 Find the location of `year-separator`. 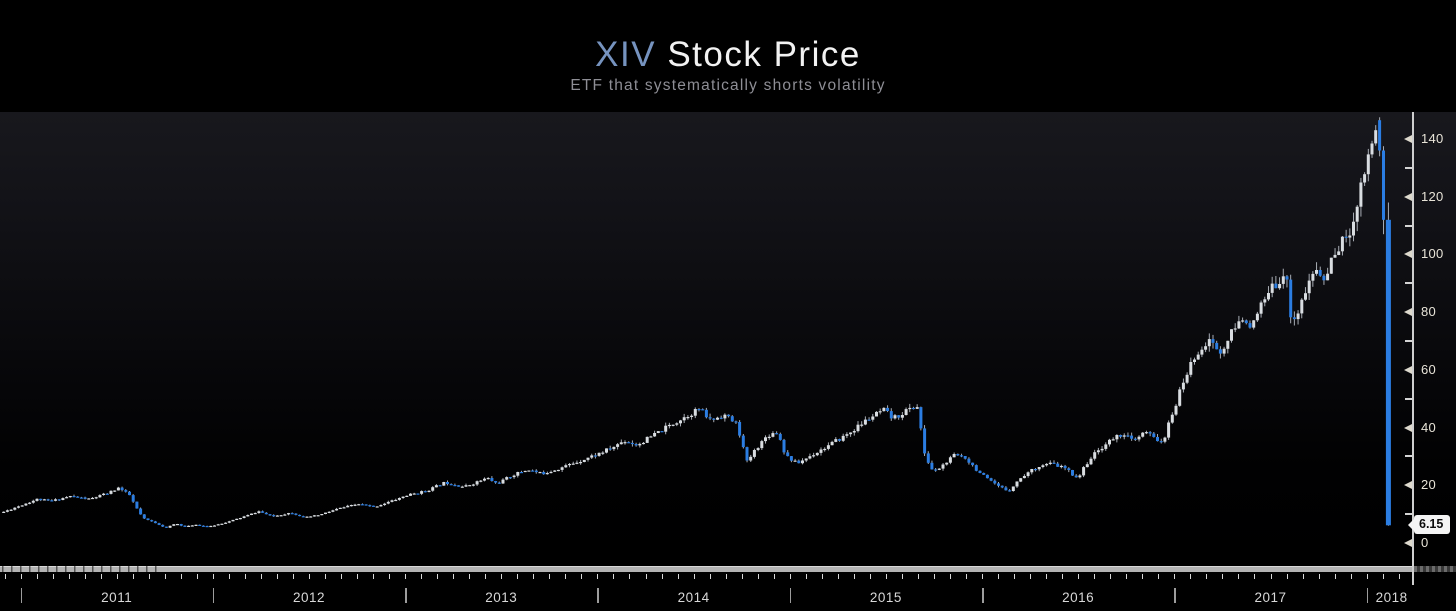

year-separator is located at coordinates (406, 595).